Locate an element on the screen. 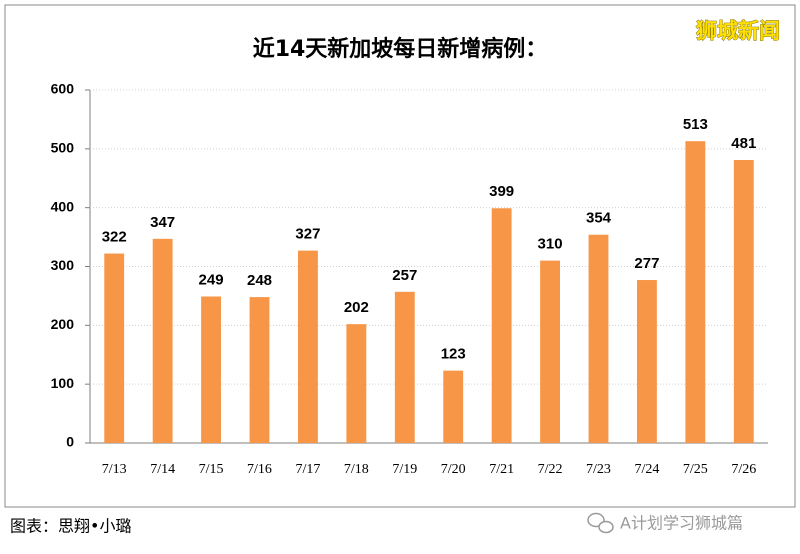 This screenshot has width=800, height=554. data-label: 248 is located at coordinates (259, 280).